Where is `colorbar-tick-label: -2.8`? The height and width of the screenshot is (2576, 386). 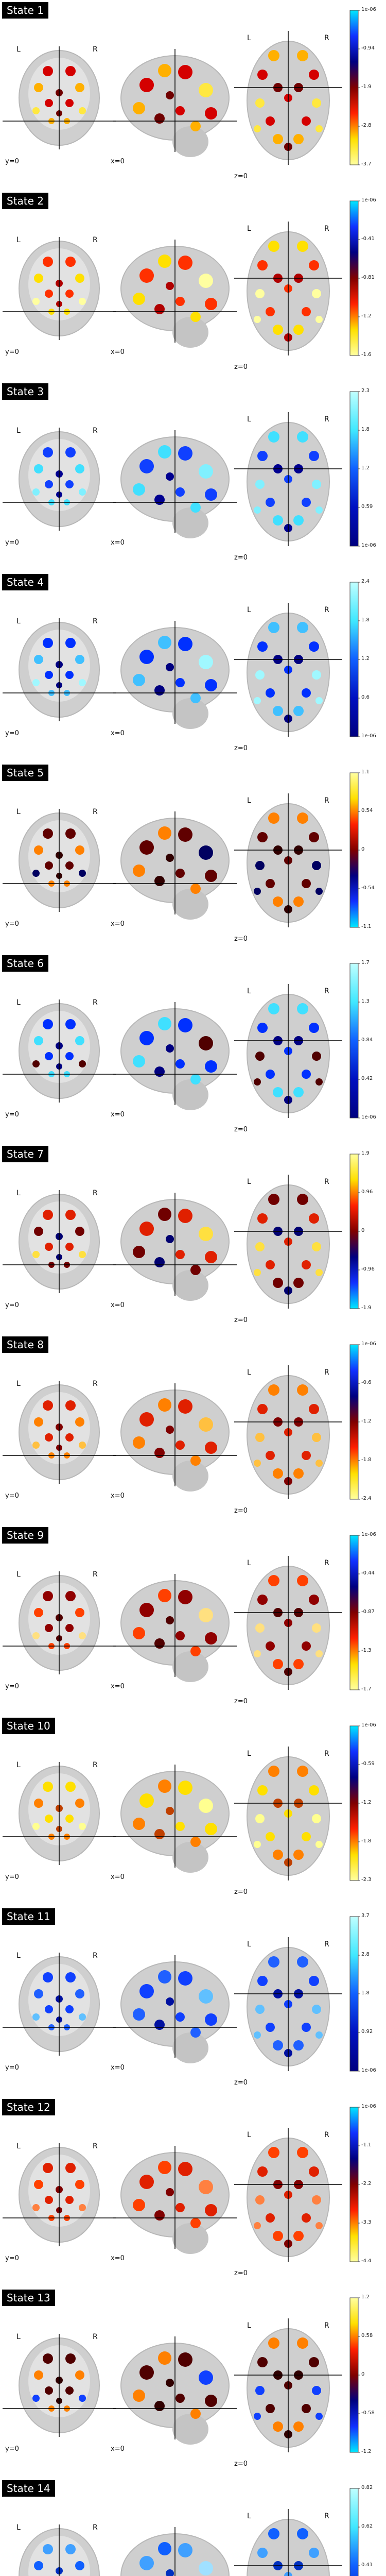
colorbar-tick-label: -2.8 is located at coordinates (367, 125).